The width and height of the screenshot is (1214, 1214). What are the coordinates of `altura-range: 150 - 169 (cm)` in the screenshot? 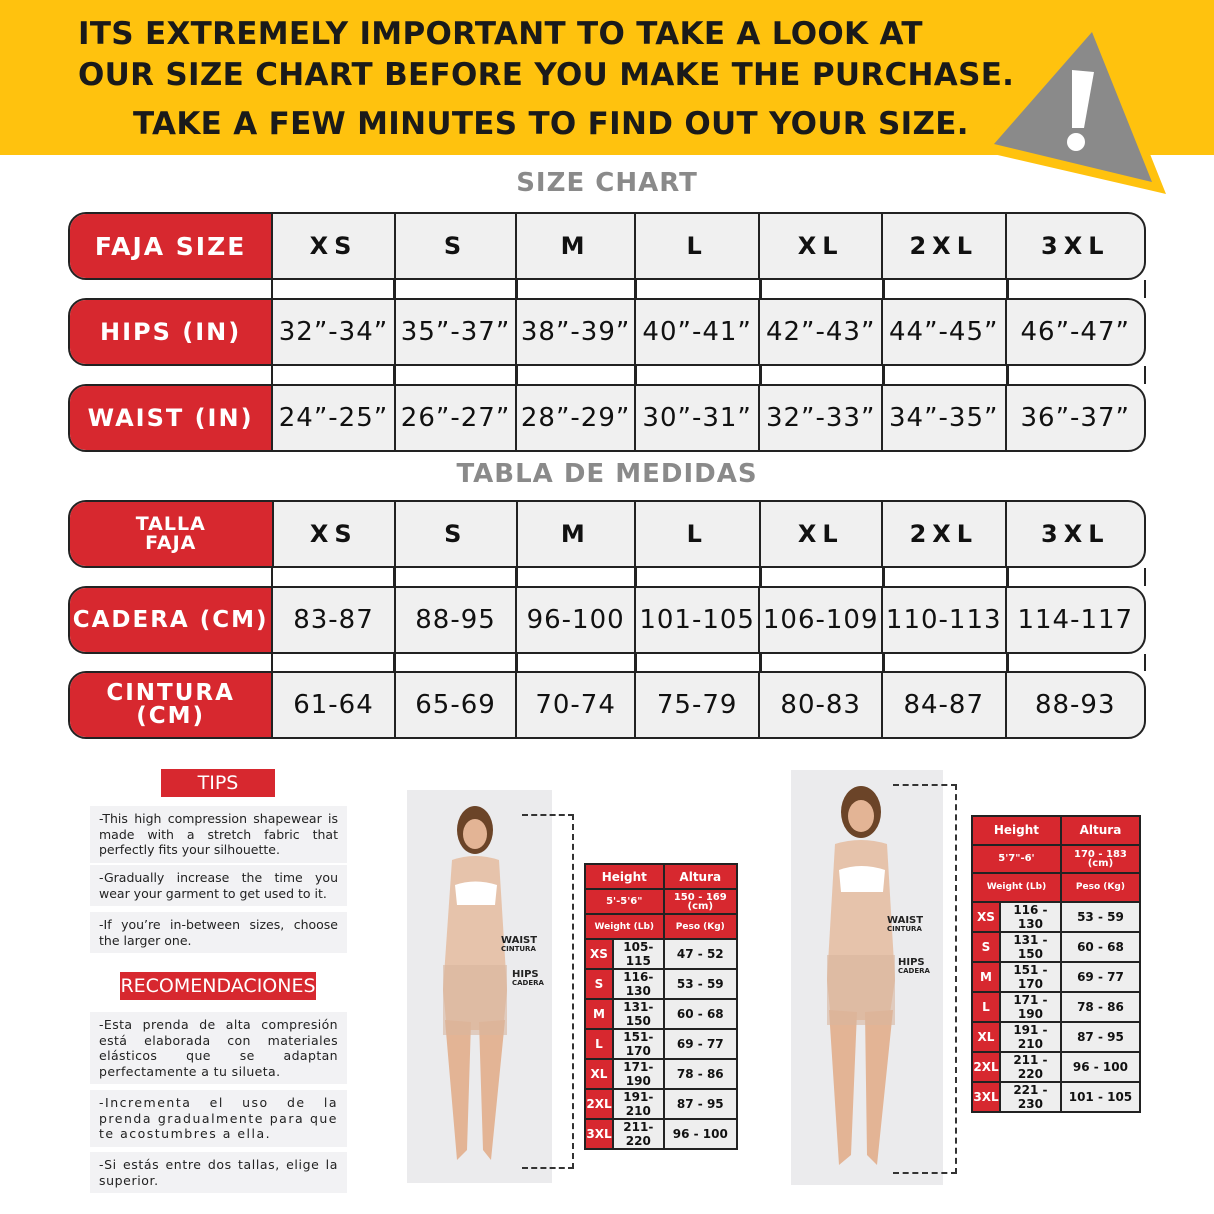 It's located at (700, 901).